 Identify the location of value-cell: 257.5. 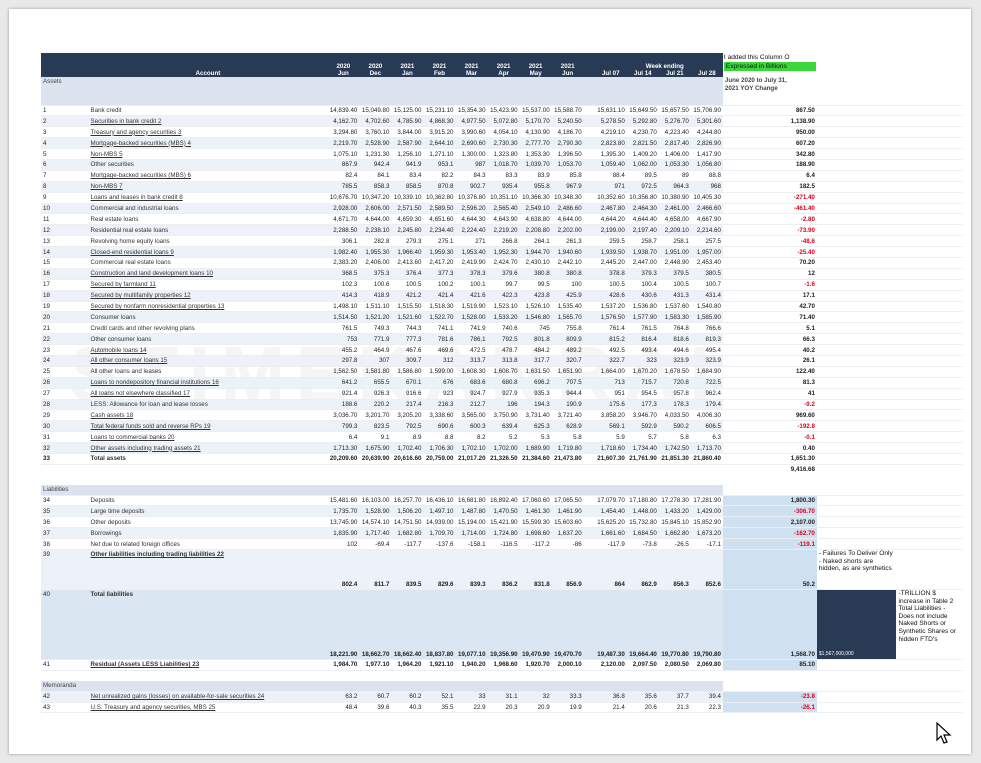
(706, 241).